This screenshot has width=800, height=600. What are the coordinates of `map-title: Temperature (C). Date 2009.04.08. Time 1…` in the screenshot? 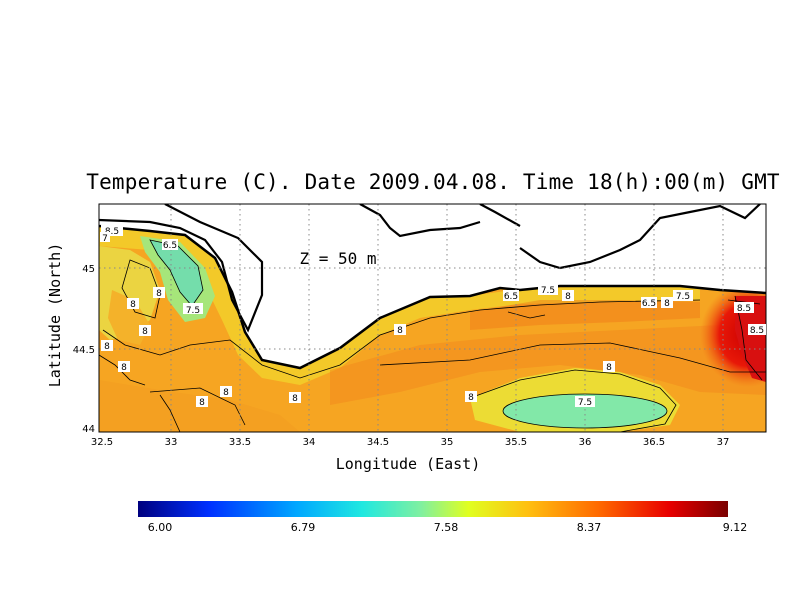 It's located at (433, 182).